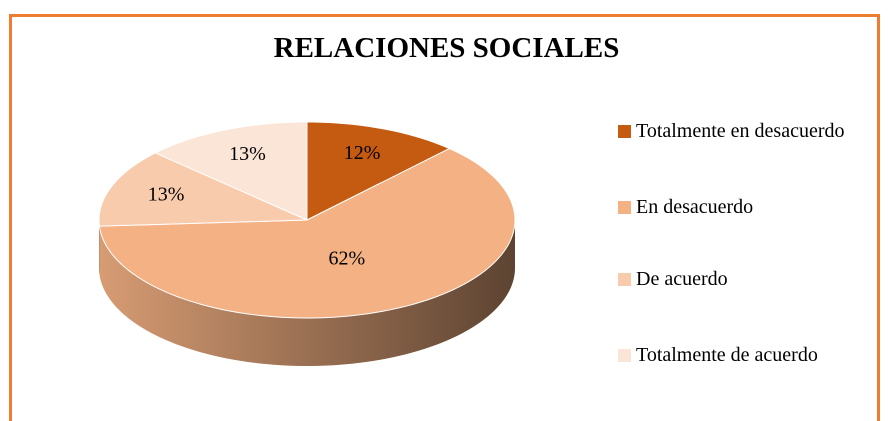 This screenshot has height=421, width=893. I want to click on data-label: 12%, so click(362, 153).